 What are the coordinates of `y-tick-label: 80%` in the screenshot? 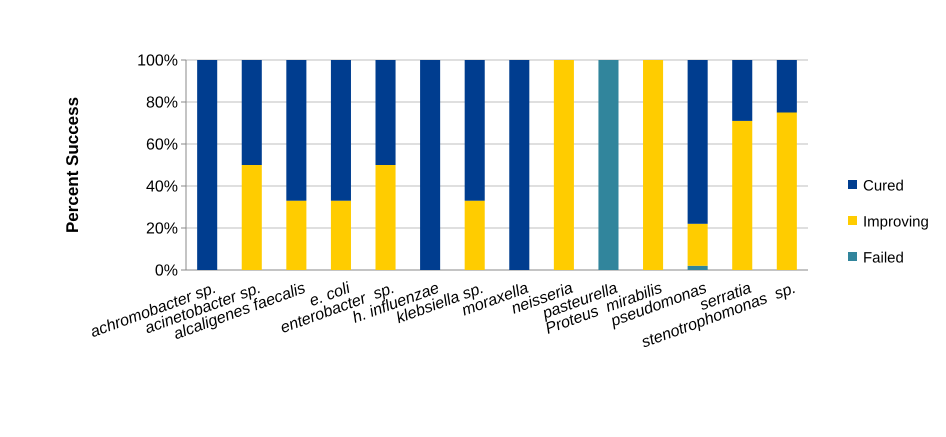 It's located at (162, 103).